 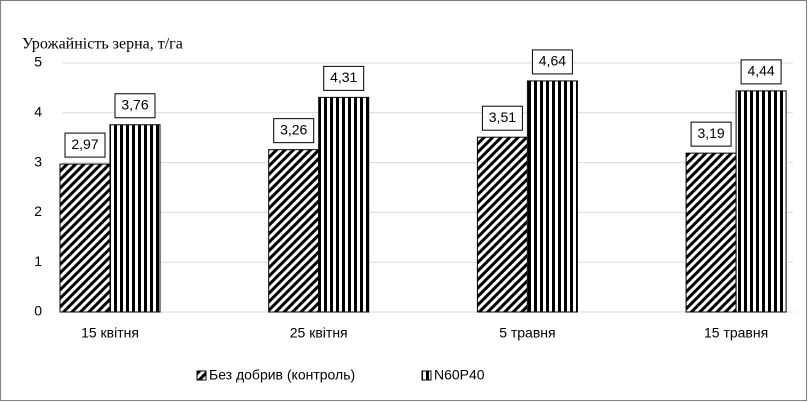 I want to click on legend-label: N60P40, so click(x=459, y=375).